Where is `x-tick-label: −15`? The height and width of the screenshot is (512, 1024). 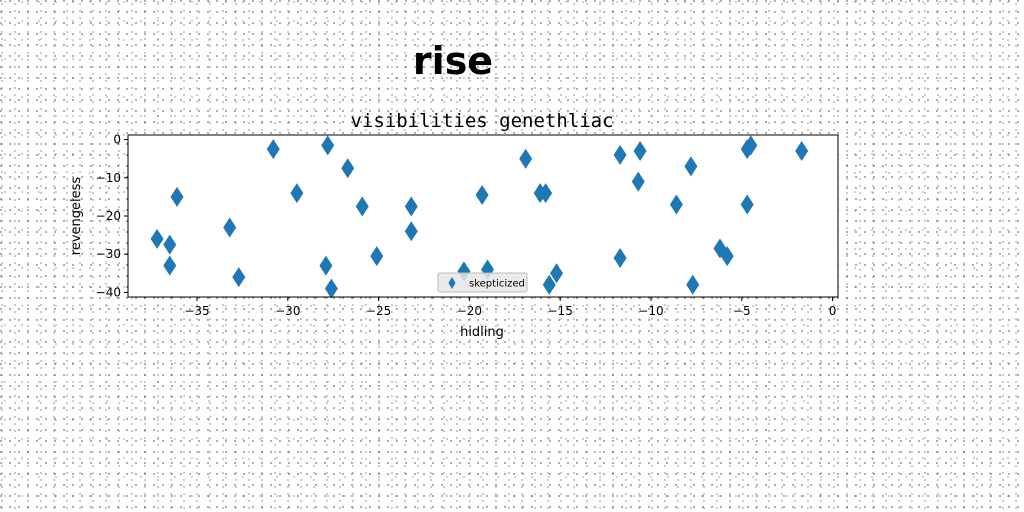 x-tick-label: −15 is located at coordinates (560, 311).